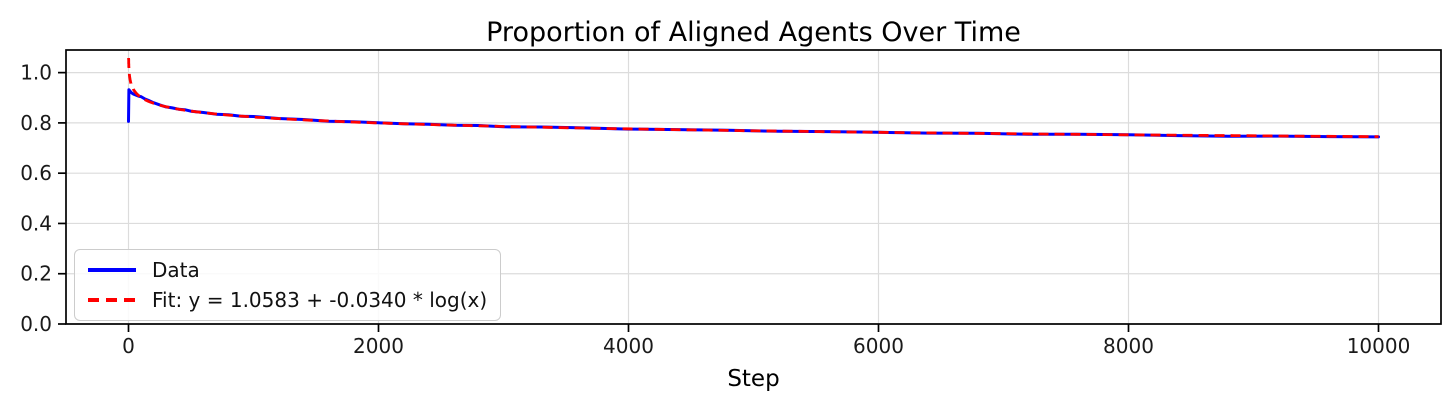 The height and width of the screenshot is (410, 1456). Describe the element at coordinates (320, 300) in the screenshot. I see `legend-label-fit: Fit: y = 1.0583 + -0.0340 * log(x)` at that location.